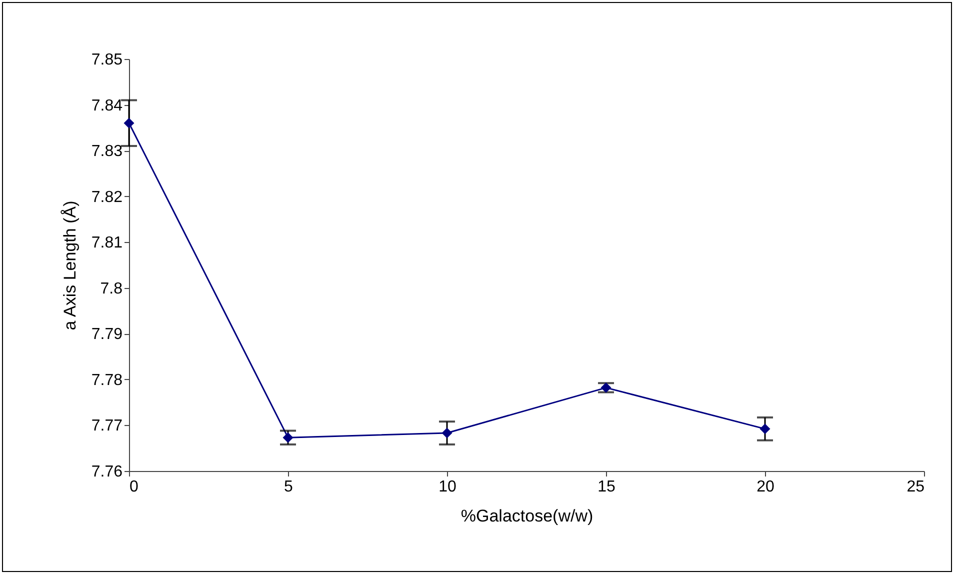  Describe the element at coordinates (70, 265) in the screenshot. I see `y-axis-title: a Axis Length (Å)` at that location.